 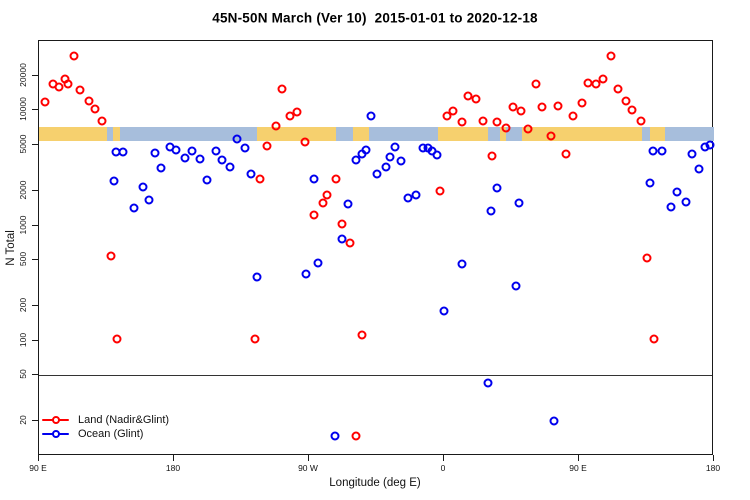 What do you see at coordinates (23, 74) in the screenshot?
I see `y-tick-label: 20000` at bounding box center [23, 74].